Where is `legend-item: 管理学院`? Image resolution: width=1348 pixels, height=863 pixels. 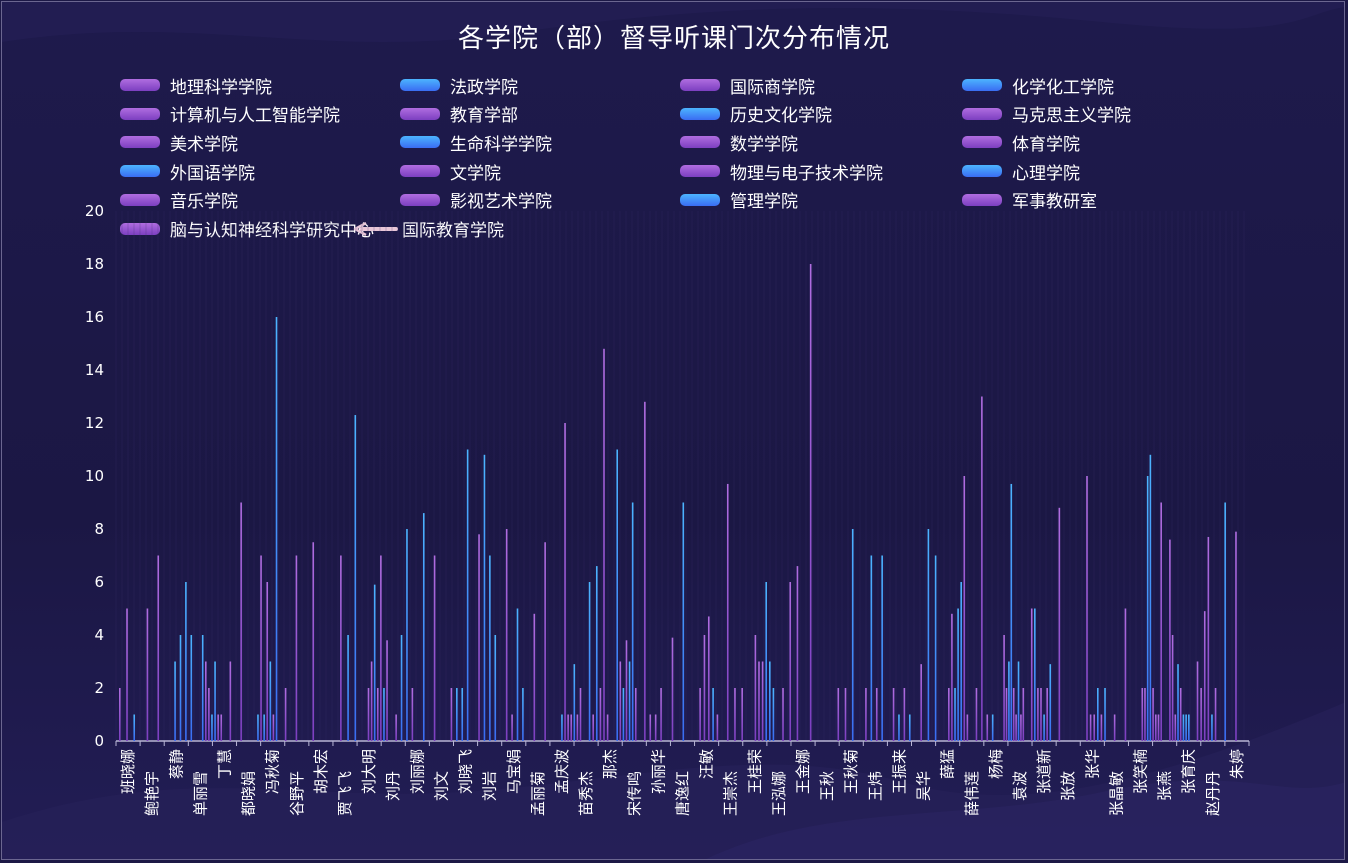
legend-item: 管理学院 is located at coordinates (739, 200).